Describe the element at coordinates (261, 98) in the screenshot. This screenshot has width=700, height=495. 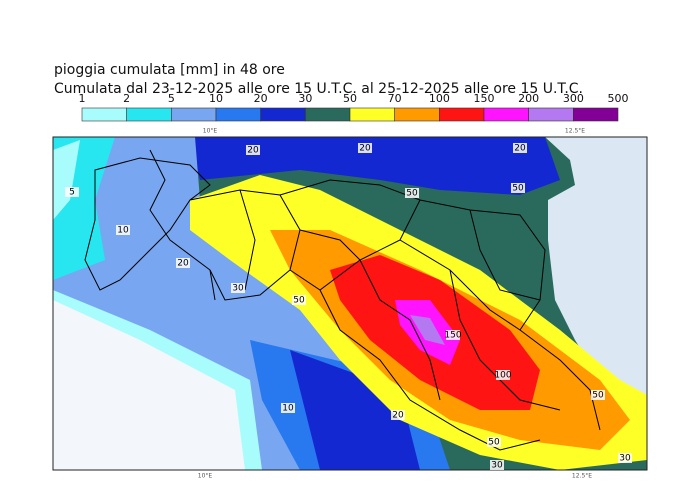
I see `legend-label: 20` at that location.